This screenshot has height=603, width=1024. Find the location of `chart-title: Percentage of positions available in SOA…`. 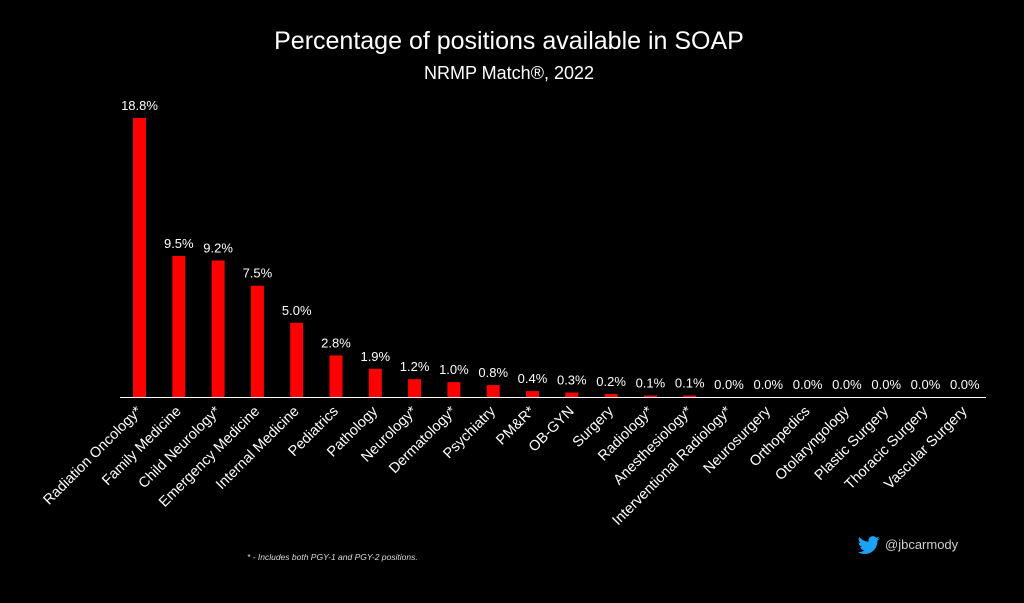

chart-title: Percentage of positions available in SOA… is located at coordinates (509, 41).